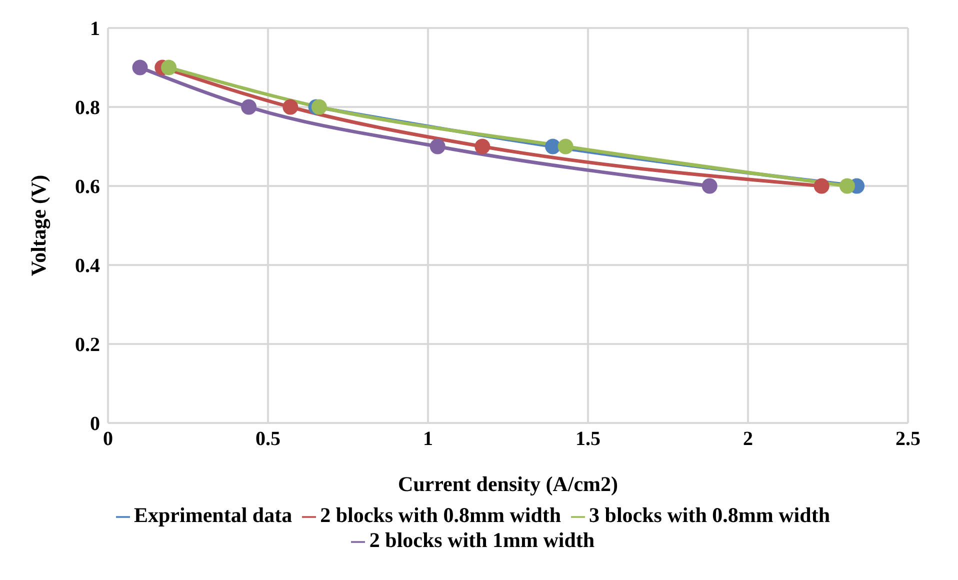 The image size is (958, 580). What do you see at coordinates (748, 439) in the screenshot?
I see `x-tick-label: 2` at bounding box center [748, 439].